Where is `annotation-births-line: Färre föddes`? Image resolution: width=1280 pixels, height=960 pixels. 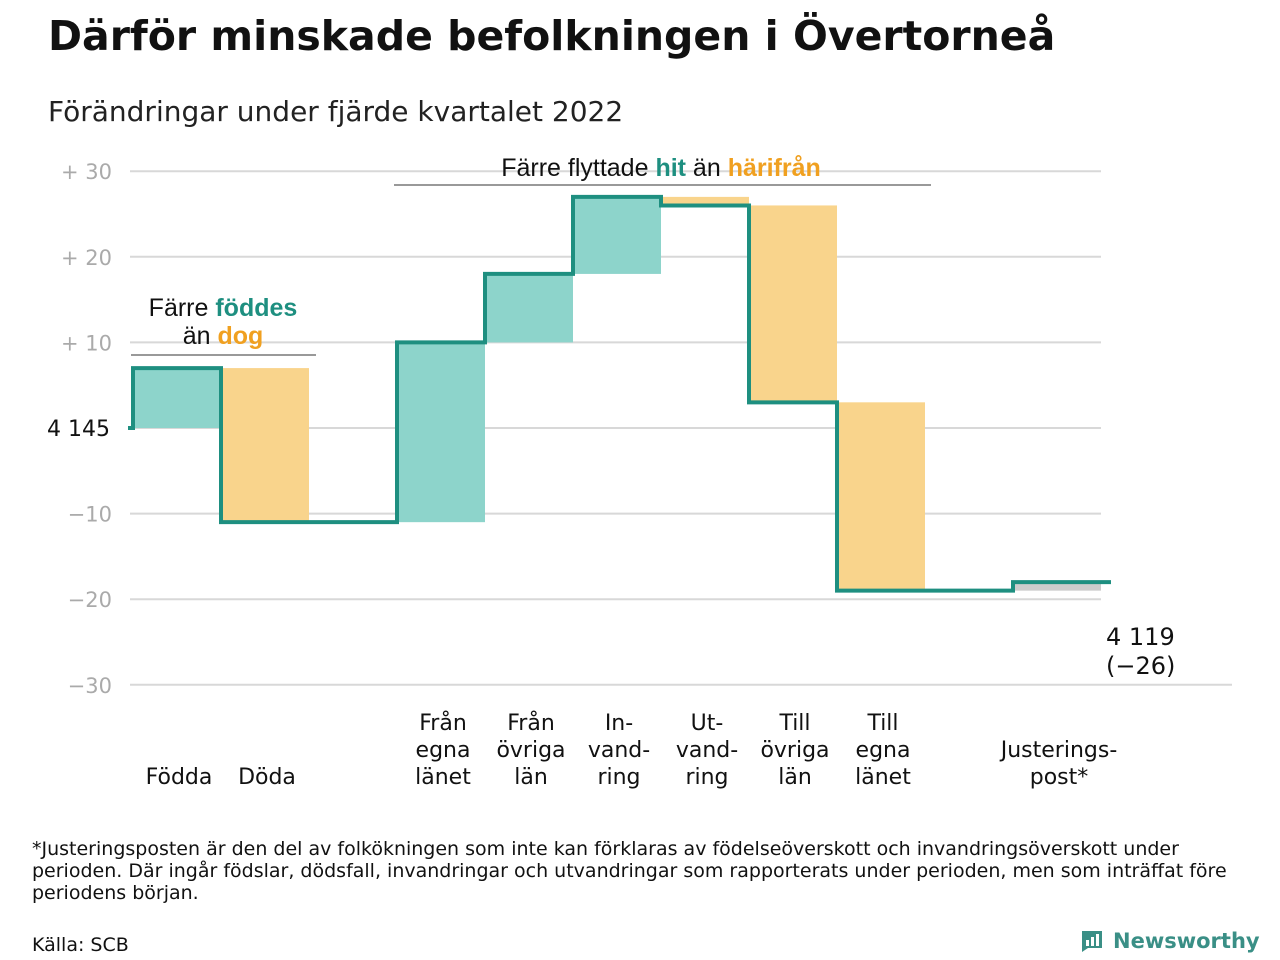
annotation-births-line: Färre föddes is located at coordinates (223, 308).